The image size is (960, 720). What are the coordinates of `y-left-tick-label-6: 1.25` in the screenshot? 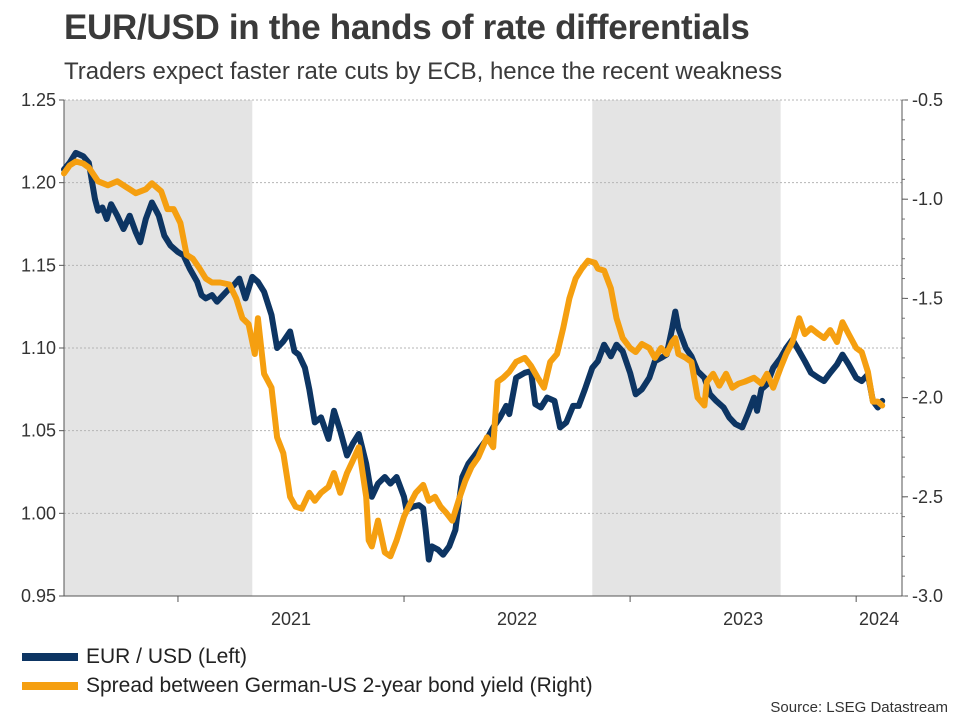 It's located at (38, 100).